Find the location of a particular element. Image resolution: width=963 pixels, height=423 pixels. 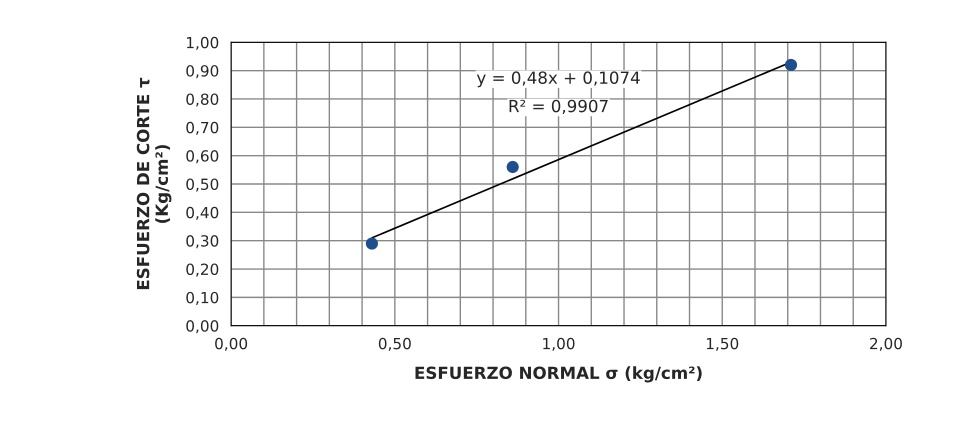

annotation: y = 0,48x + 0,1074 is located at coordinates (558, 79).